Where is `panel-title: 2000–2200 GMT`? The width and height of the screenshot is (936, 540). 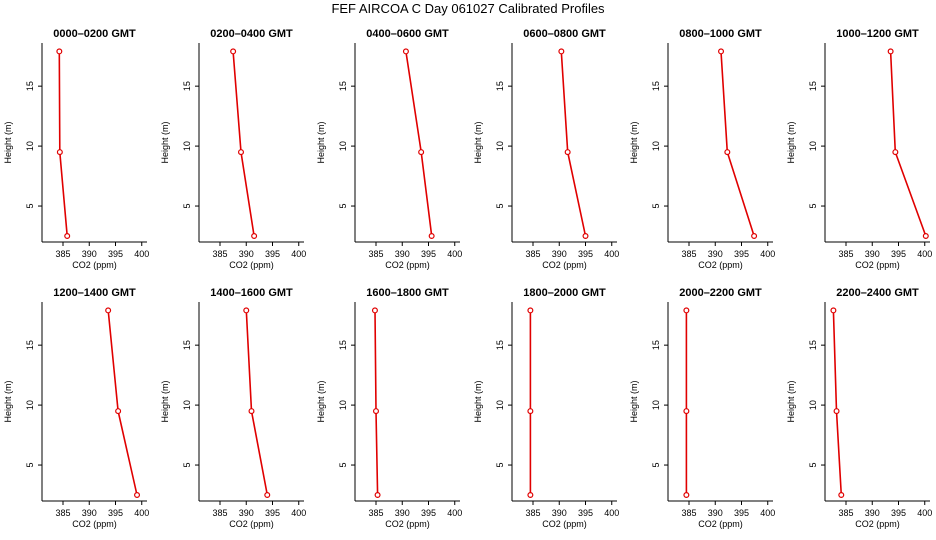 panel-title: 2000–2200 GMT is located at coordinates (720, 293).